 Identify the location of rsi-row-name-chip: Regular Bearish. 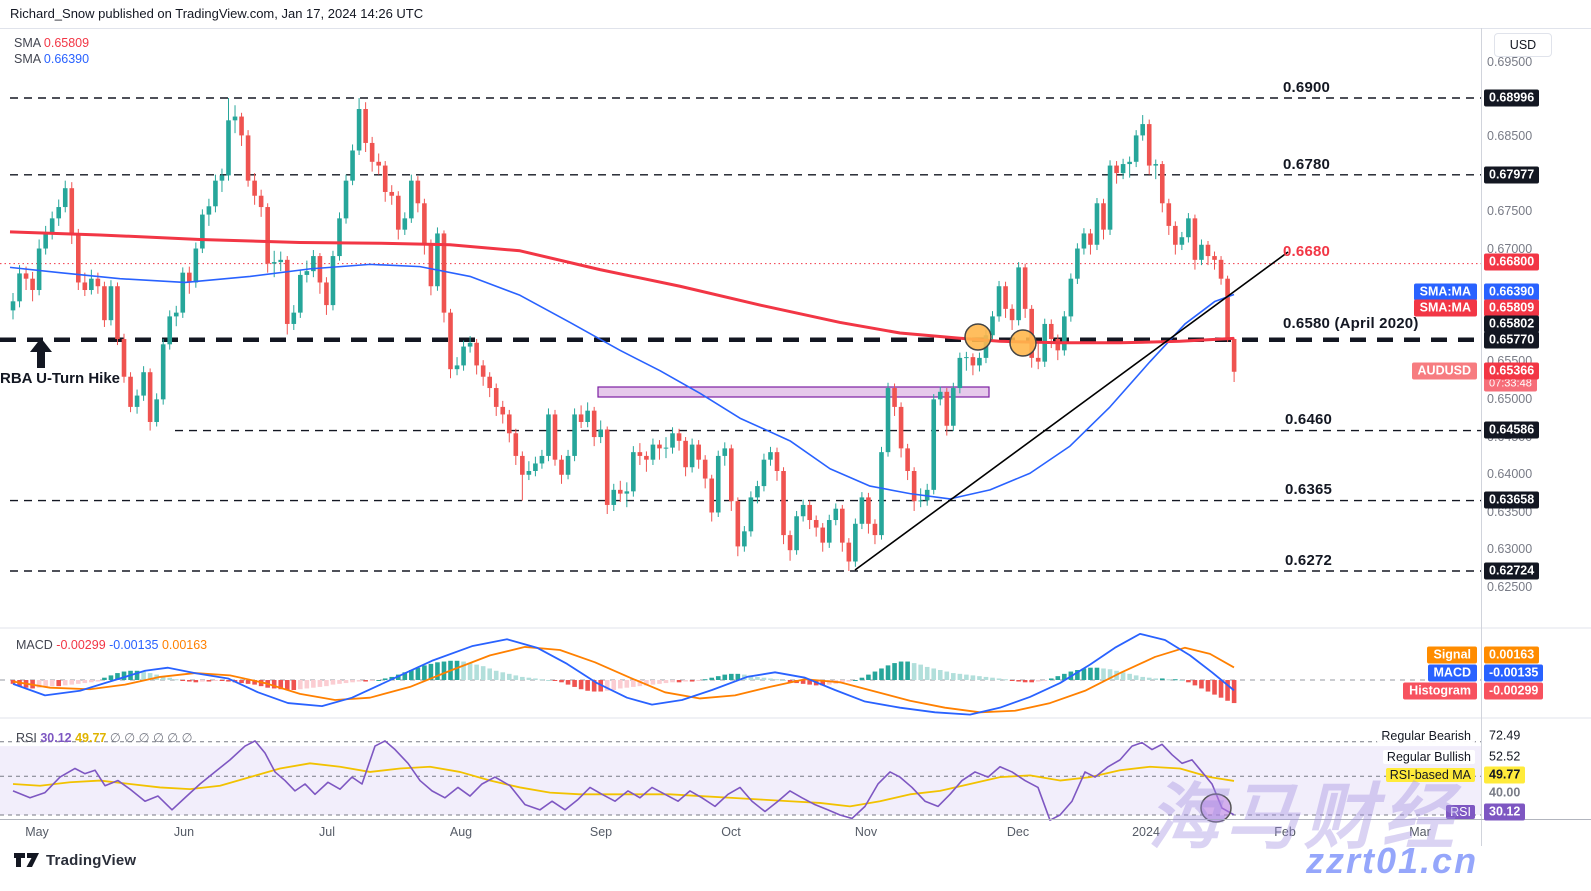
(1426, 736).